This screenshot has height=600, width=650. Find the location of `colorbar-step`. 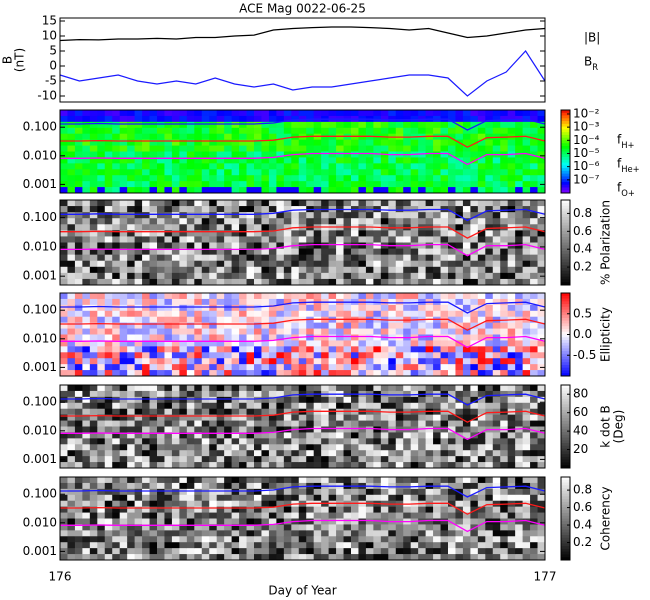

colorbar-step is located at coordinates (565, 498).